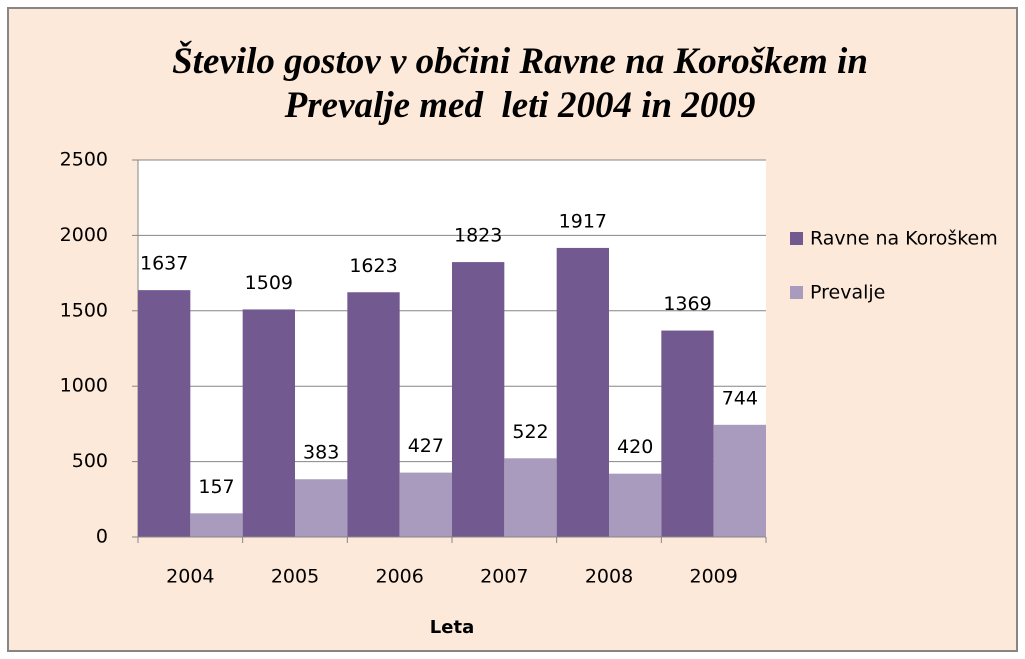 This screenshot has width=1025, height=659. What do you see at coordinates (904, 239) in the screenshot?
I see `legend-label: Ravne na Koroškem` at bounding box center [904, 239].